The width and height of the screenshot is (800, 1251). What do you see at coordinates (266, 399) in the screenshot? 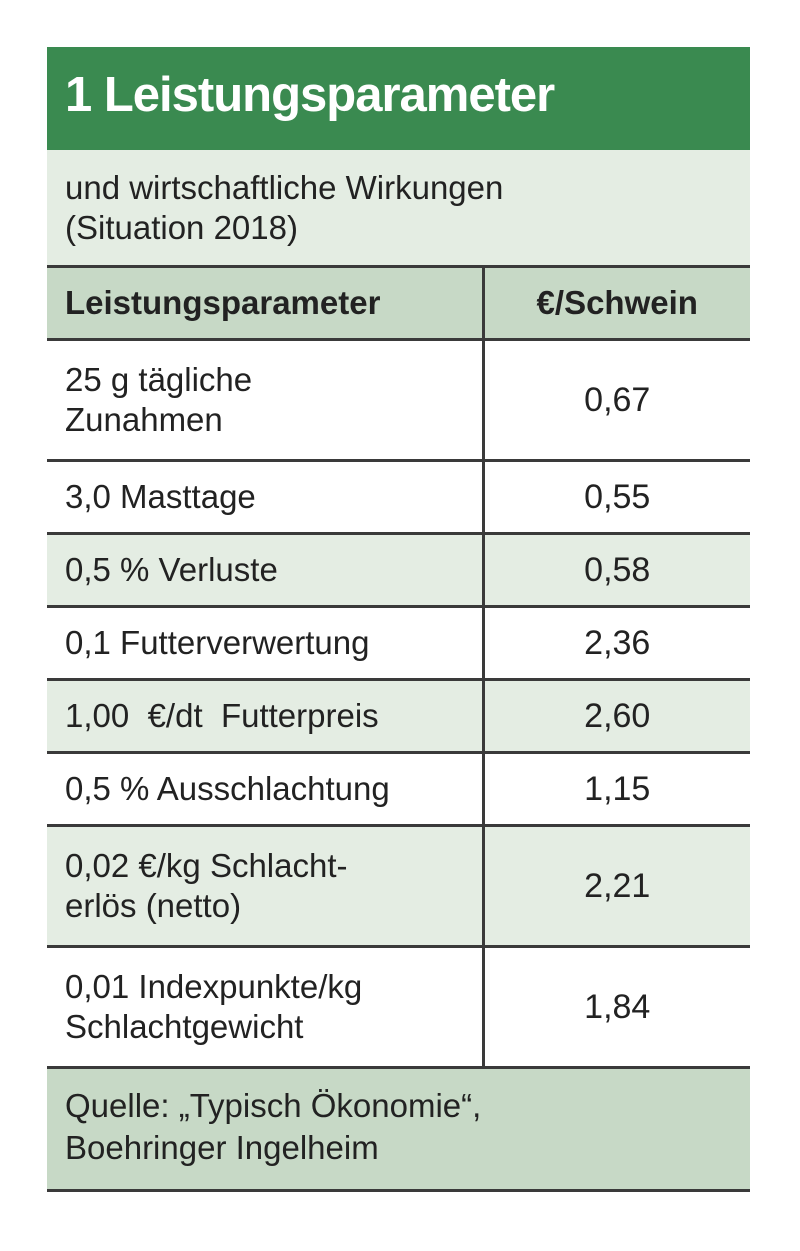
I see `parameter-cell: 25 g tägliche Zunahmen` at bounding box center [266, 399].